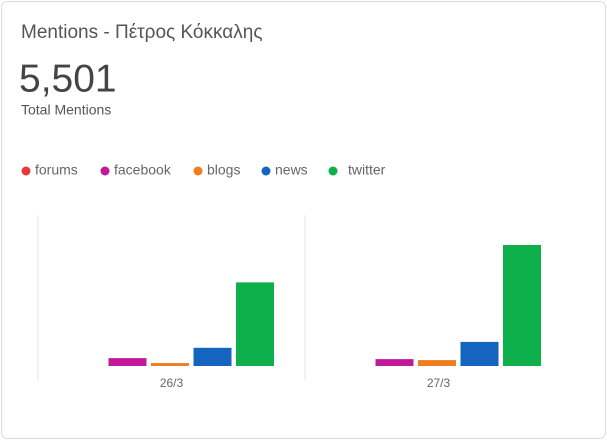 The height and width of the screenshot is (440, 607). Describe the element at coordinates (68, 78) in the screenshot. I see `total-value: 5,501` at that location.